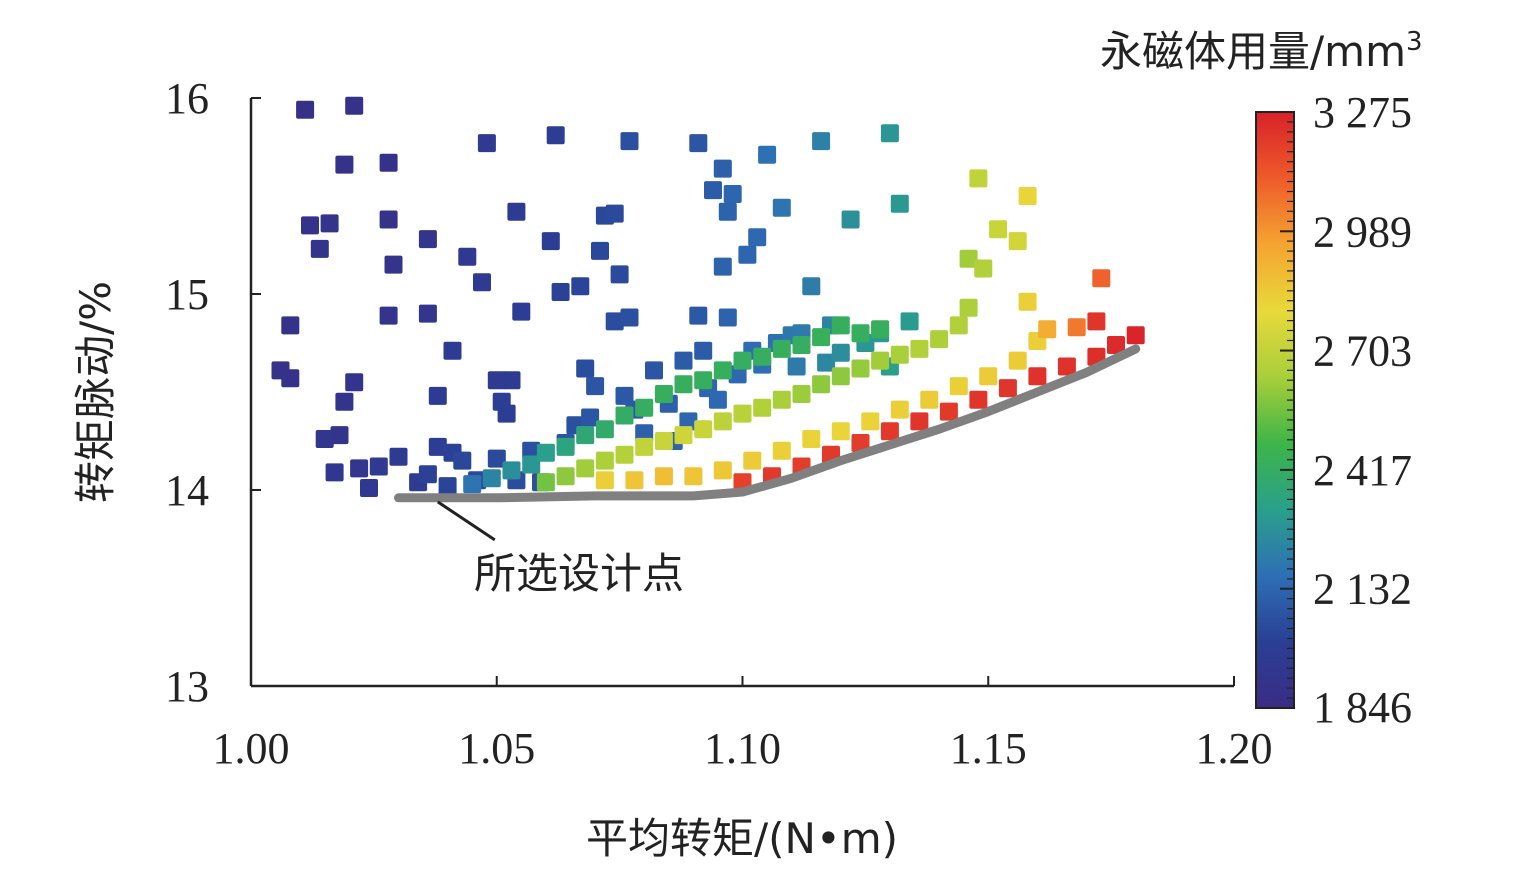  I want to click on x-tick-label: 1.15, so click(988, 748).